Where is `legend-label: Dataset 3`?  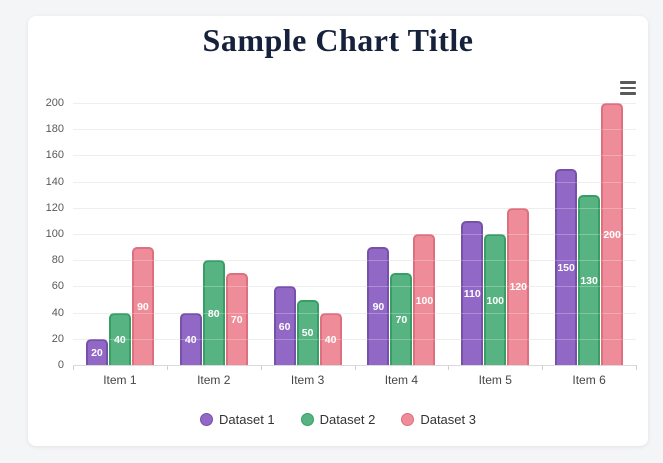 legend-label: Dataset 3 is located at coordinates (448, 419).